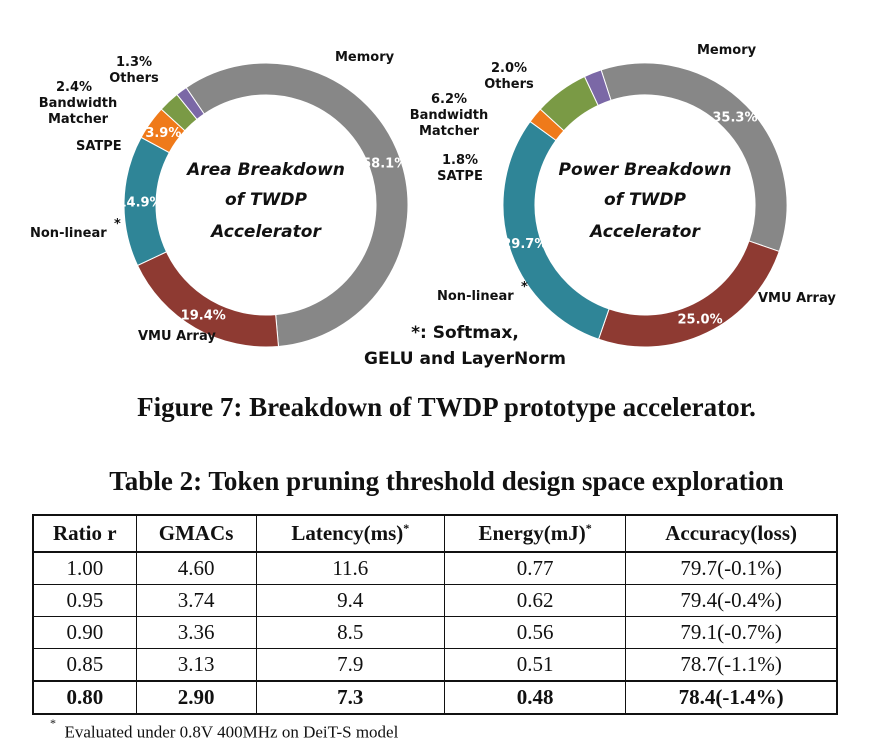 The height and width of the screenshot is (747, 893). I want to click on table-row-selected: 0.80 2.90 7.3 0.48 78.4(-1.4%), so click(435, 697).